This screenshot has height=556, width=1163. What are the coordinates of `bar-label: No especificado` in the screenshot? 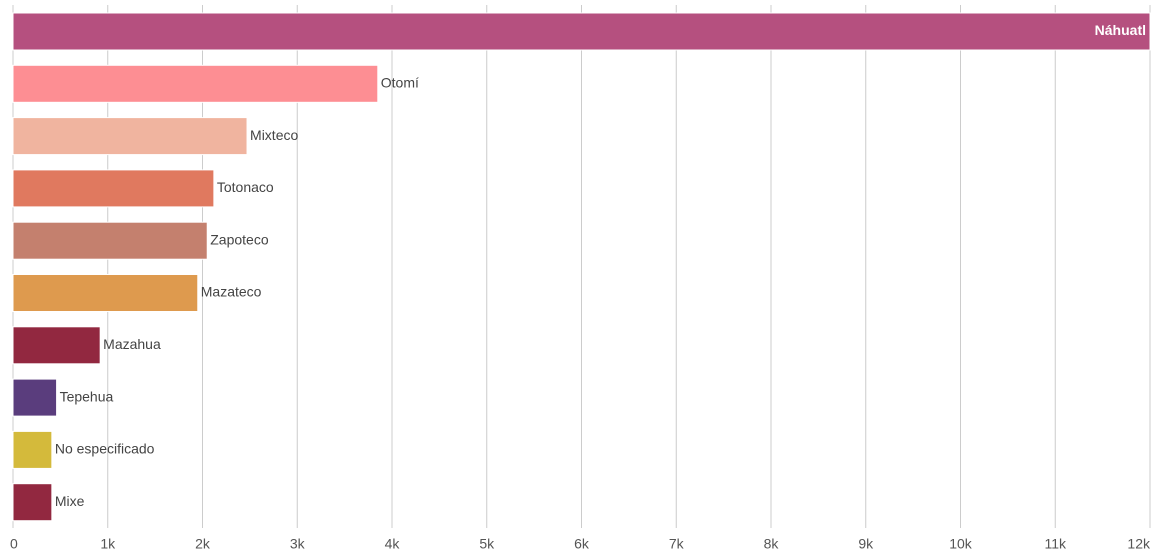 It's located at (105, 449).